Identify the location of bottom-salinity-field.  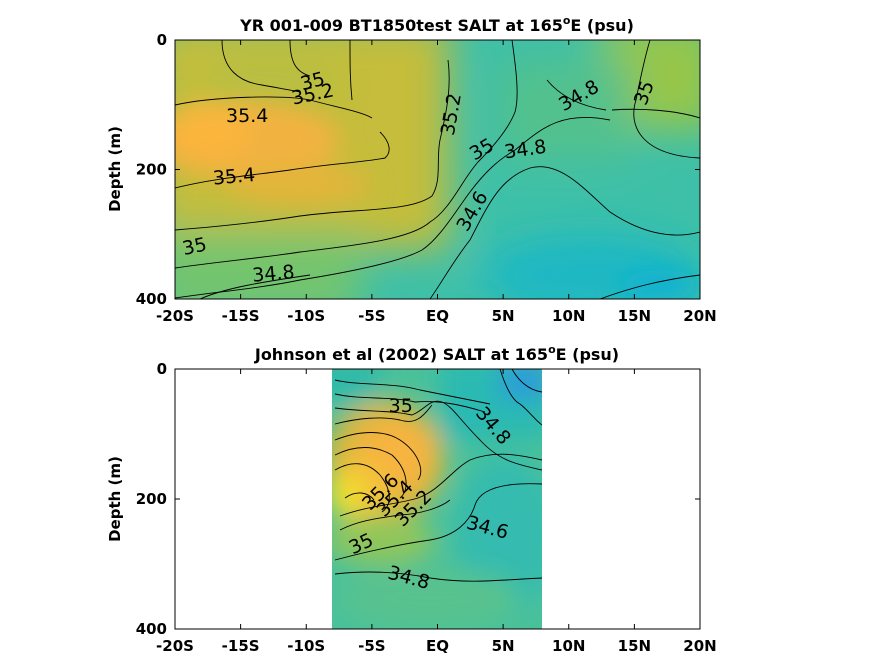
(437, 499).